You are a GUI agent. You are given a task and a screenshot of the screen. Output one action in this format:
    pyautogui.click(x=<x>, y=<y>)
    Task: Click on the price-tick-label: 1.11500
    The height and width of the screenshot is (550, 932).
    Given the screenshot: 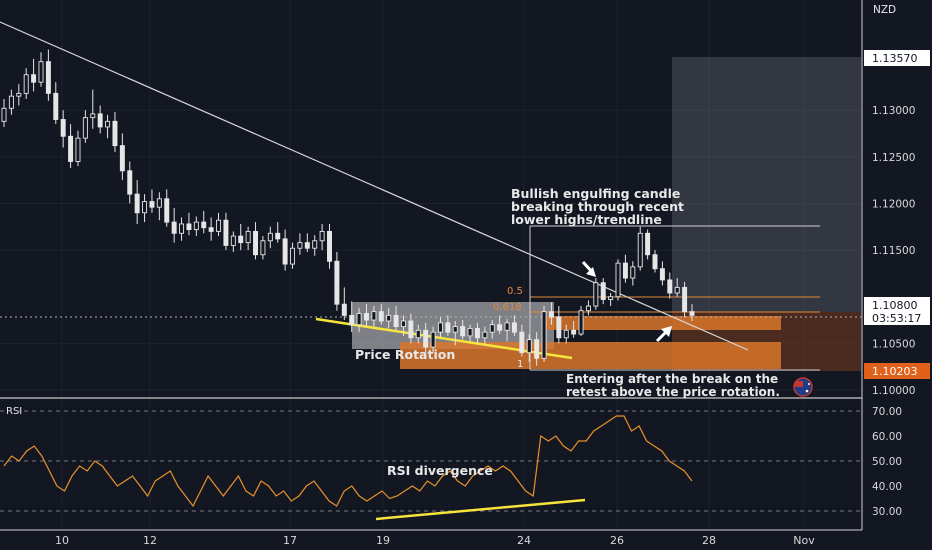 What is the action you would take?
    pyautogui.click(x=893, y=251)
    